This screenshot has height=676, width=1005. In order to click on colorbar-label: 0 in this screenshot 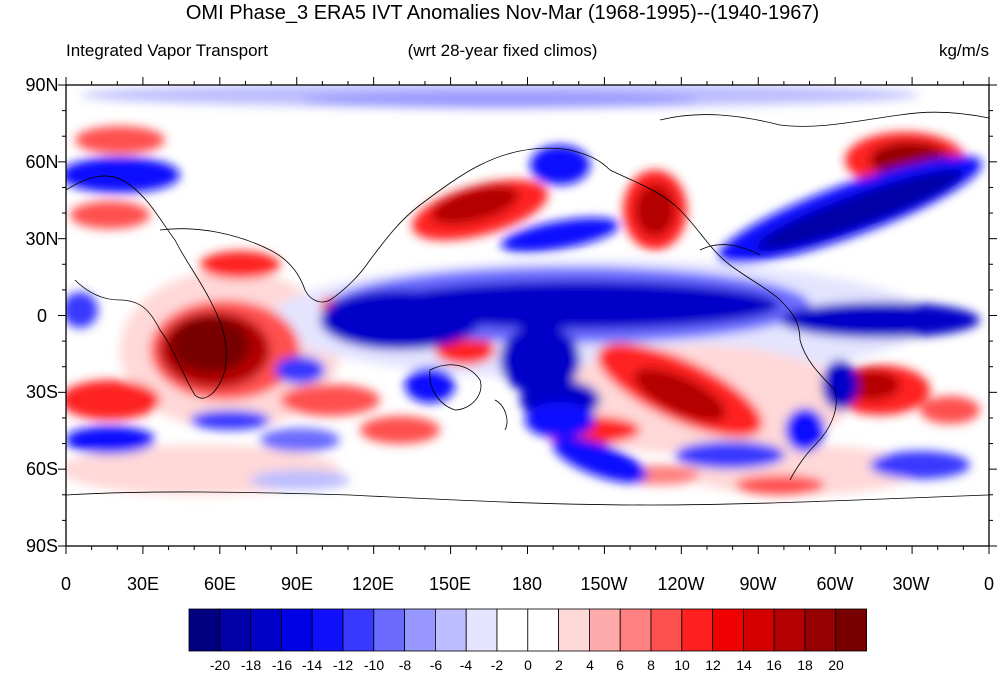, I will do `click(528, 665)`.